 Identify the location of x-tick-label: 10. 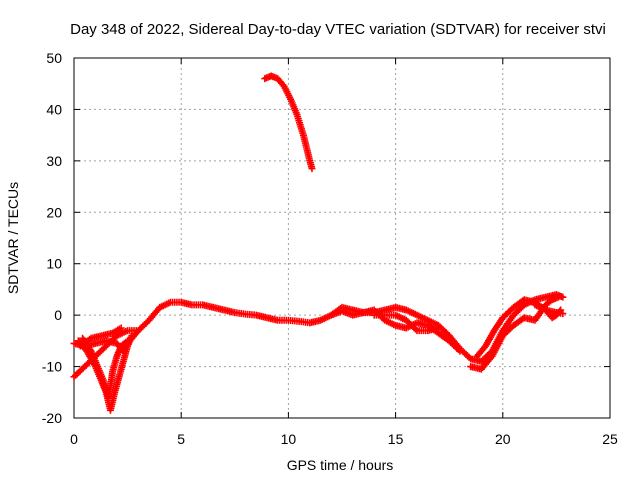
(289, 439).